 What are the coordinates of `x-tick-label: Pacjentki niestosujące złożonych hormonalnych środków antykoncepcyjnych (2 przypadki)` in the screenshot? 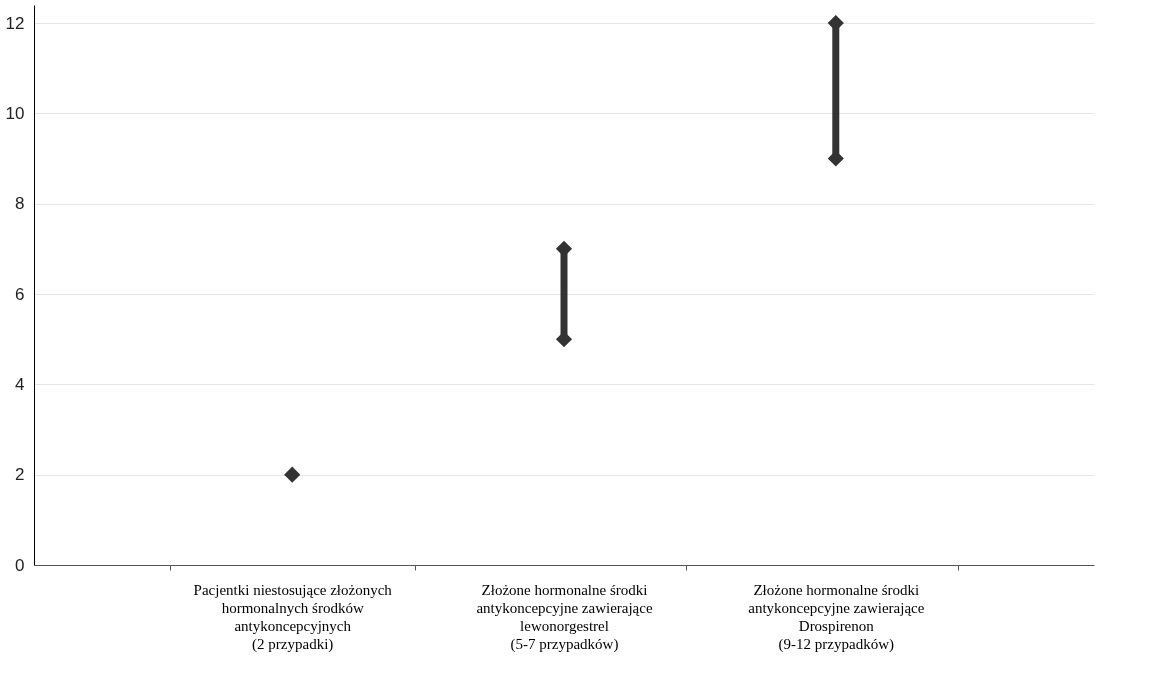 It's located at (293, 617).